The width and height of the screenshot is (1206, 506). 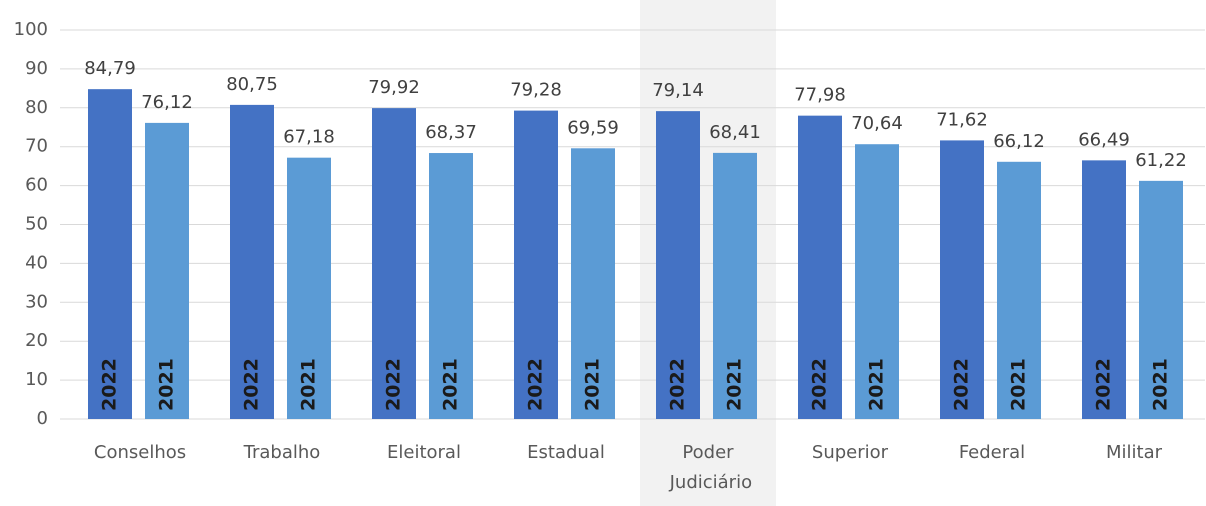 I want to click on value-label: 76,12, so click(x=167, y=102).